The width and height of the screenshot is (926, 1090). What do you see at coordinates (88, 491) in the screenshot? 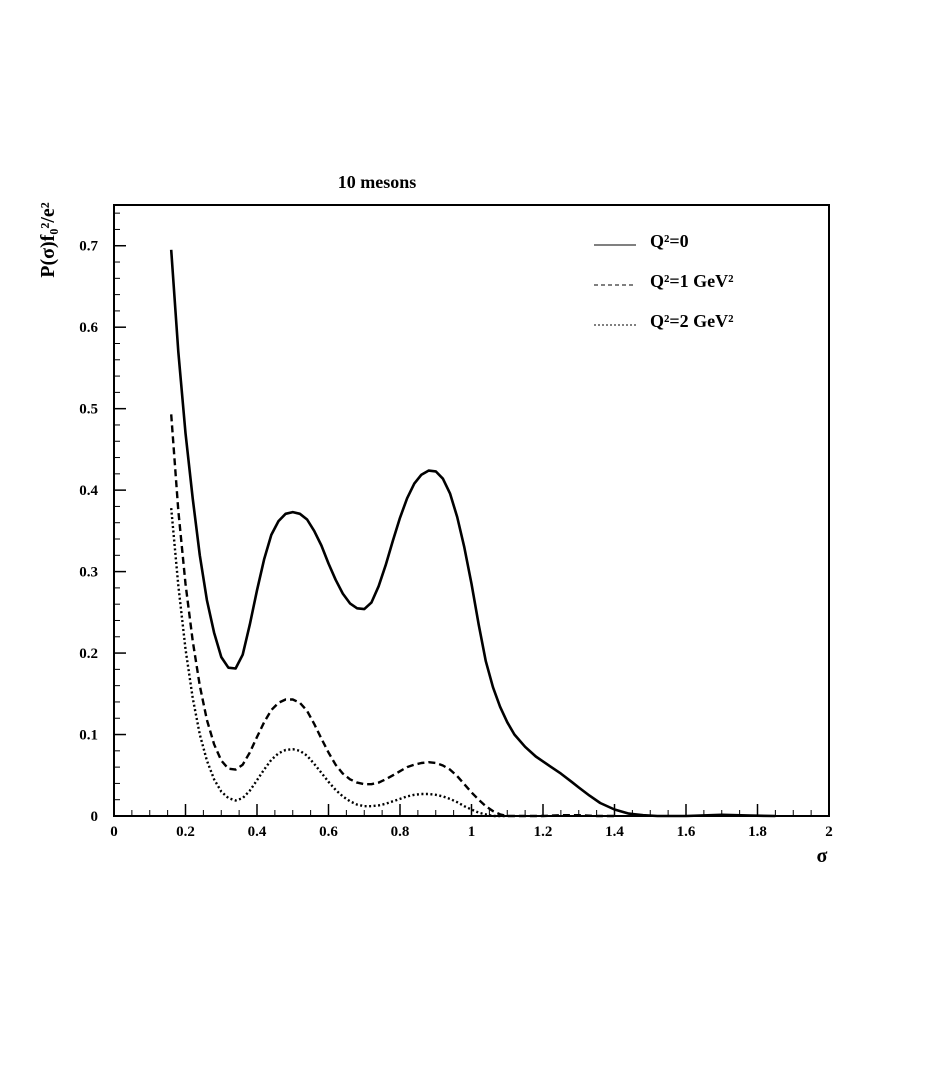
I see `y-tick-label: 0.4` at bounding box center [88, 491].